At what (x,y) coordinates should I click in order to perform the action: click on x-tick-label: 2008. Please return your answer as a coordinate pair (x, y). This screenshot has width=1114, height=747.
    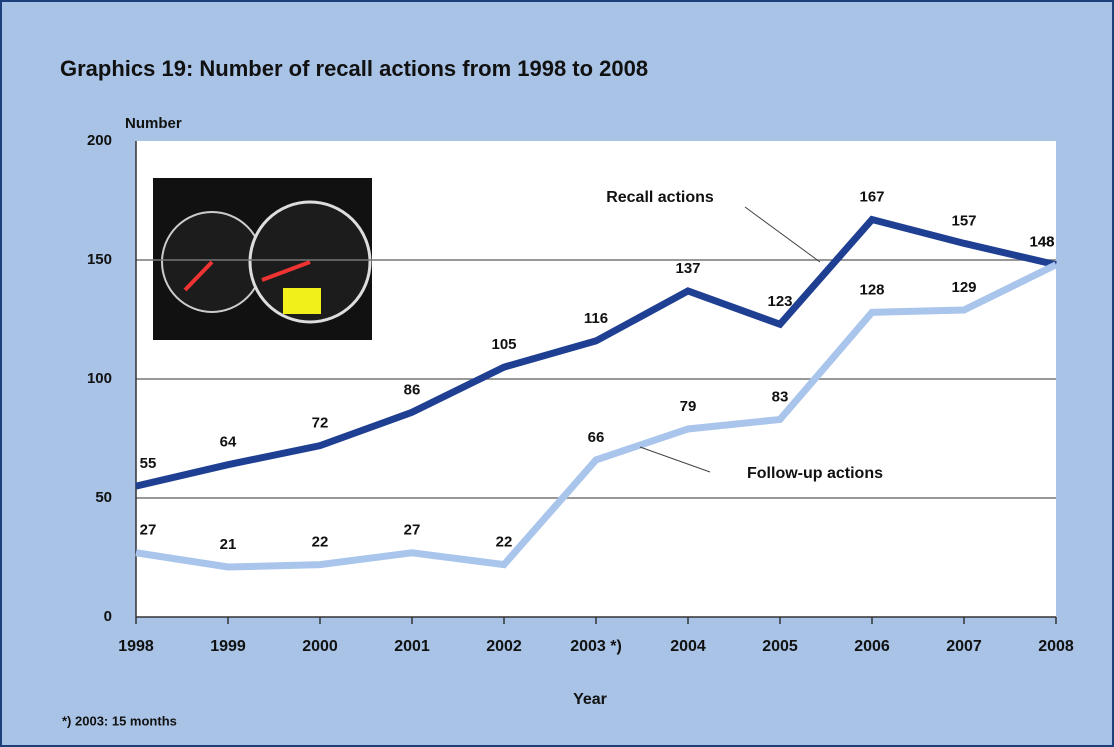
    Looking at the image, I should click on (1056, 646).